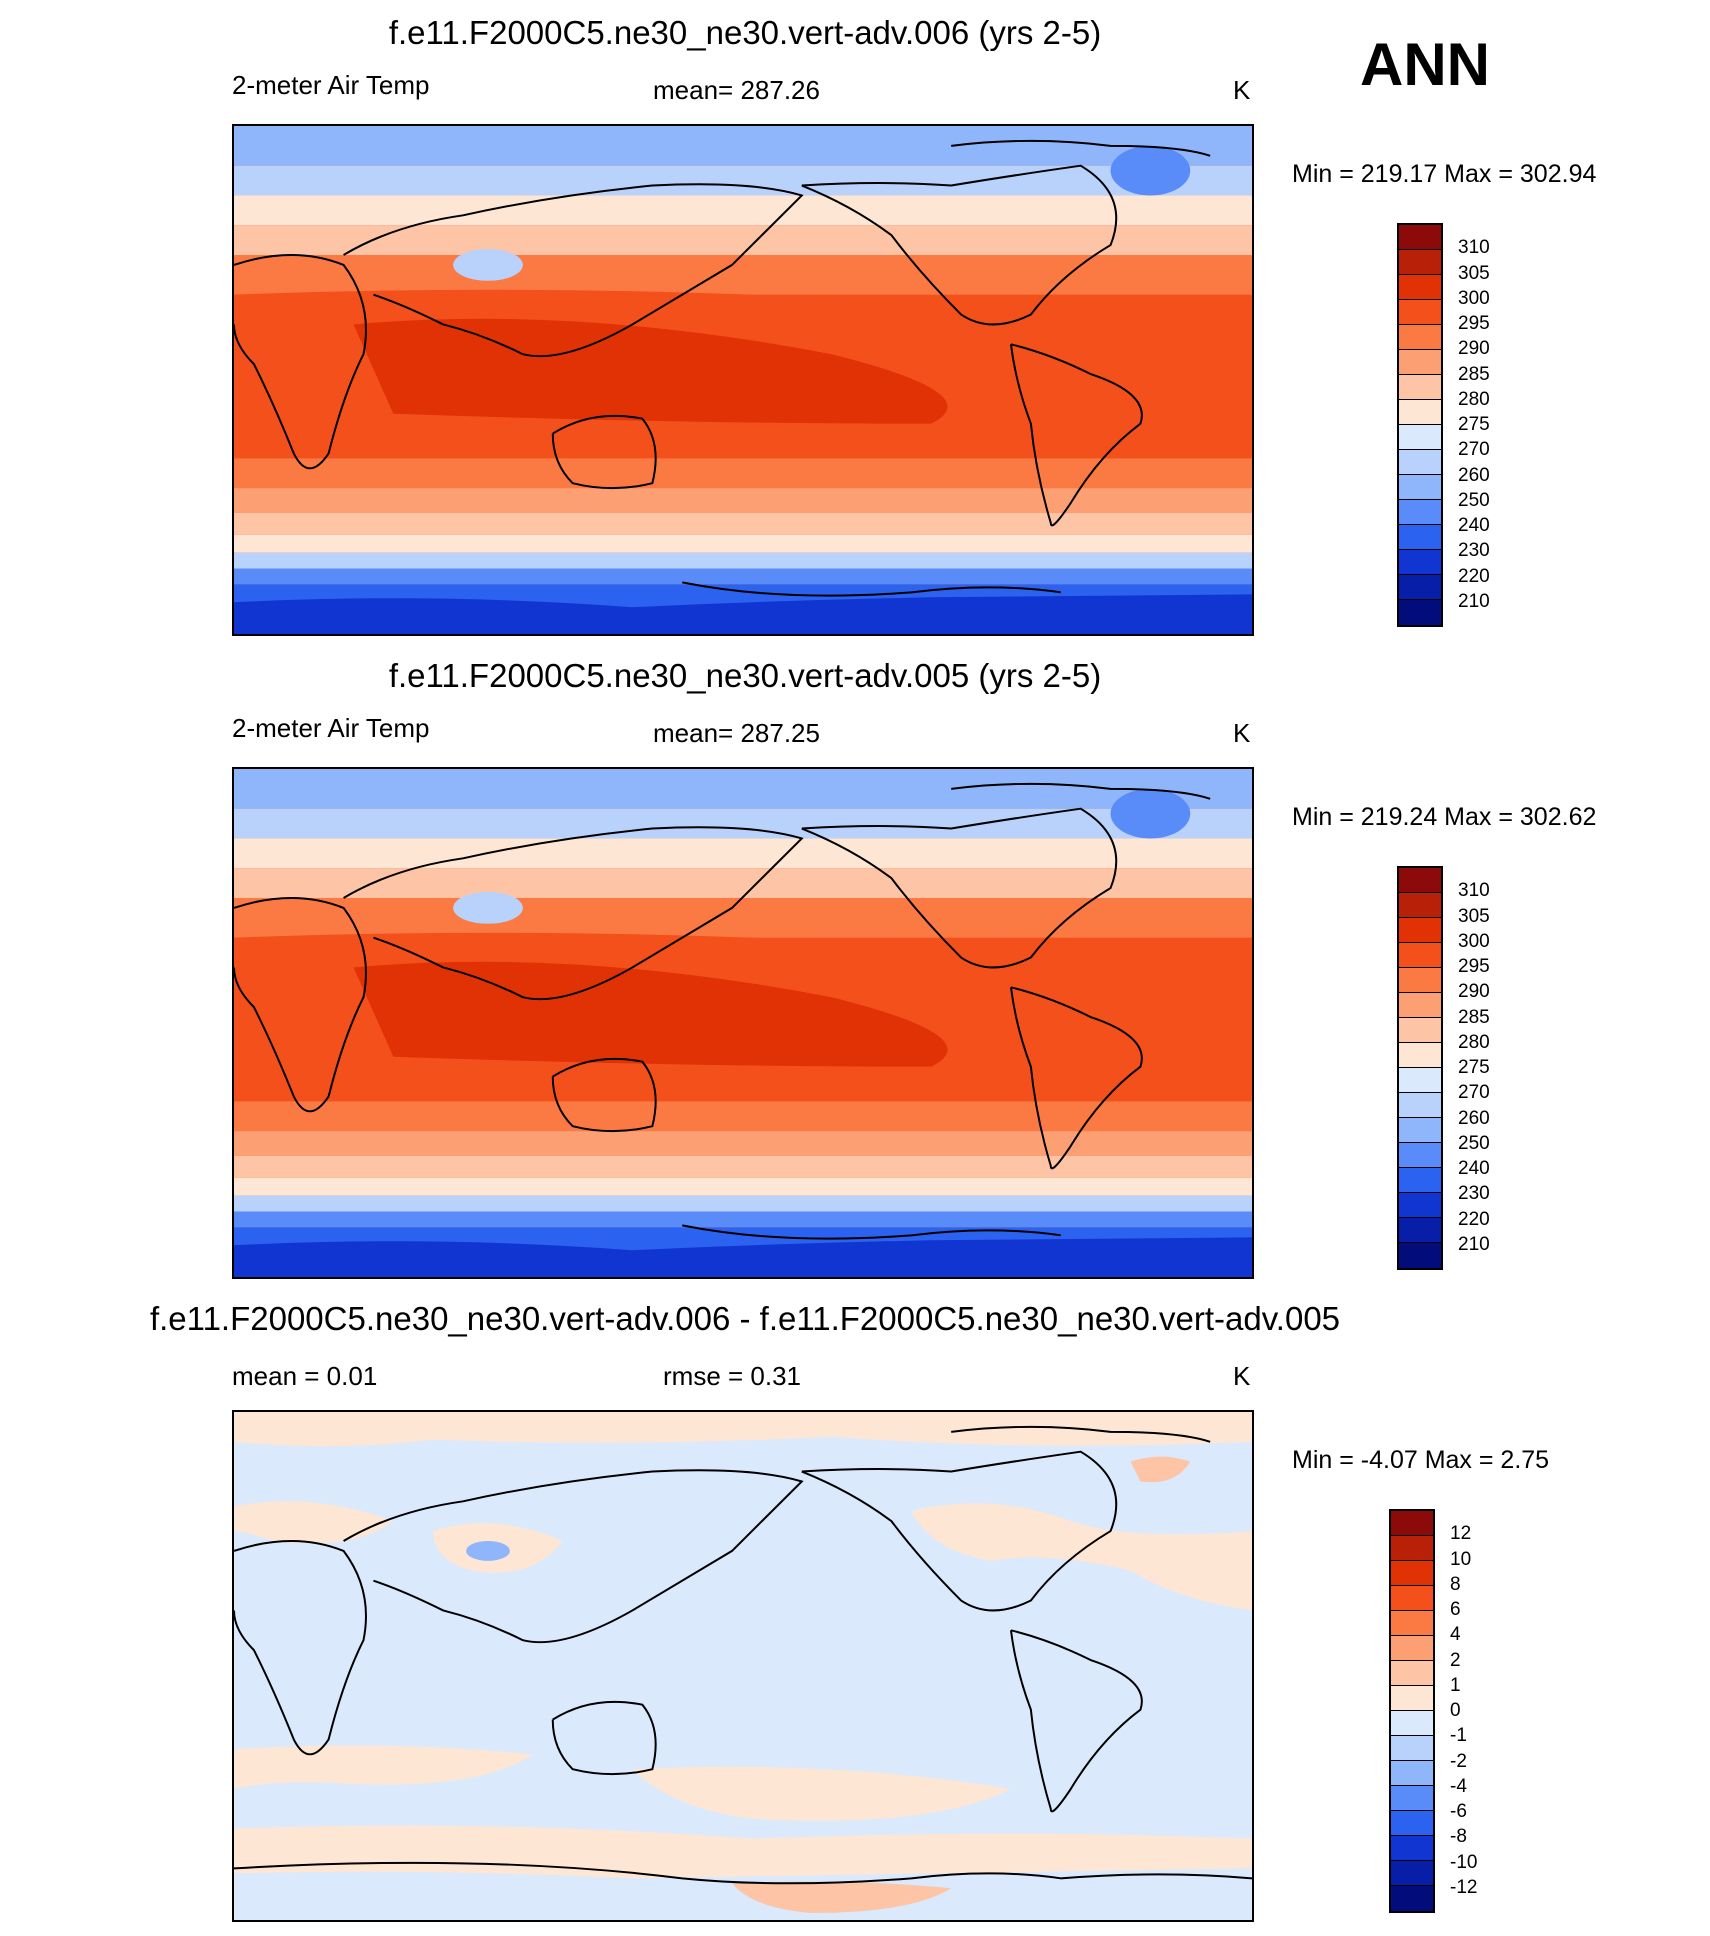 Image resolution: width=1710 pixels, height=1936 pixels. Describe the element at coordinates (1458, 1837) in the screenshot. I see `colorbar-tick-label: -8` at that location.